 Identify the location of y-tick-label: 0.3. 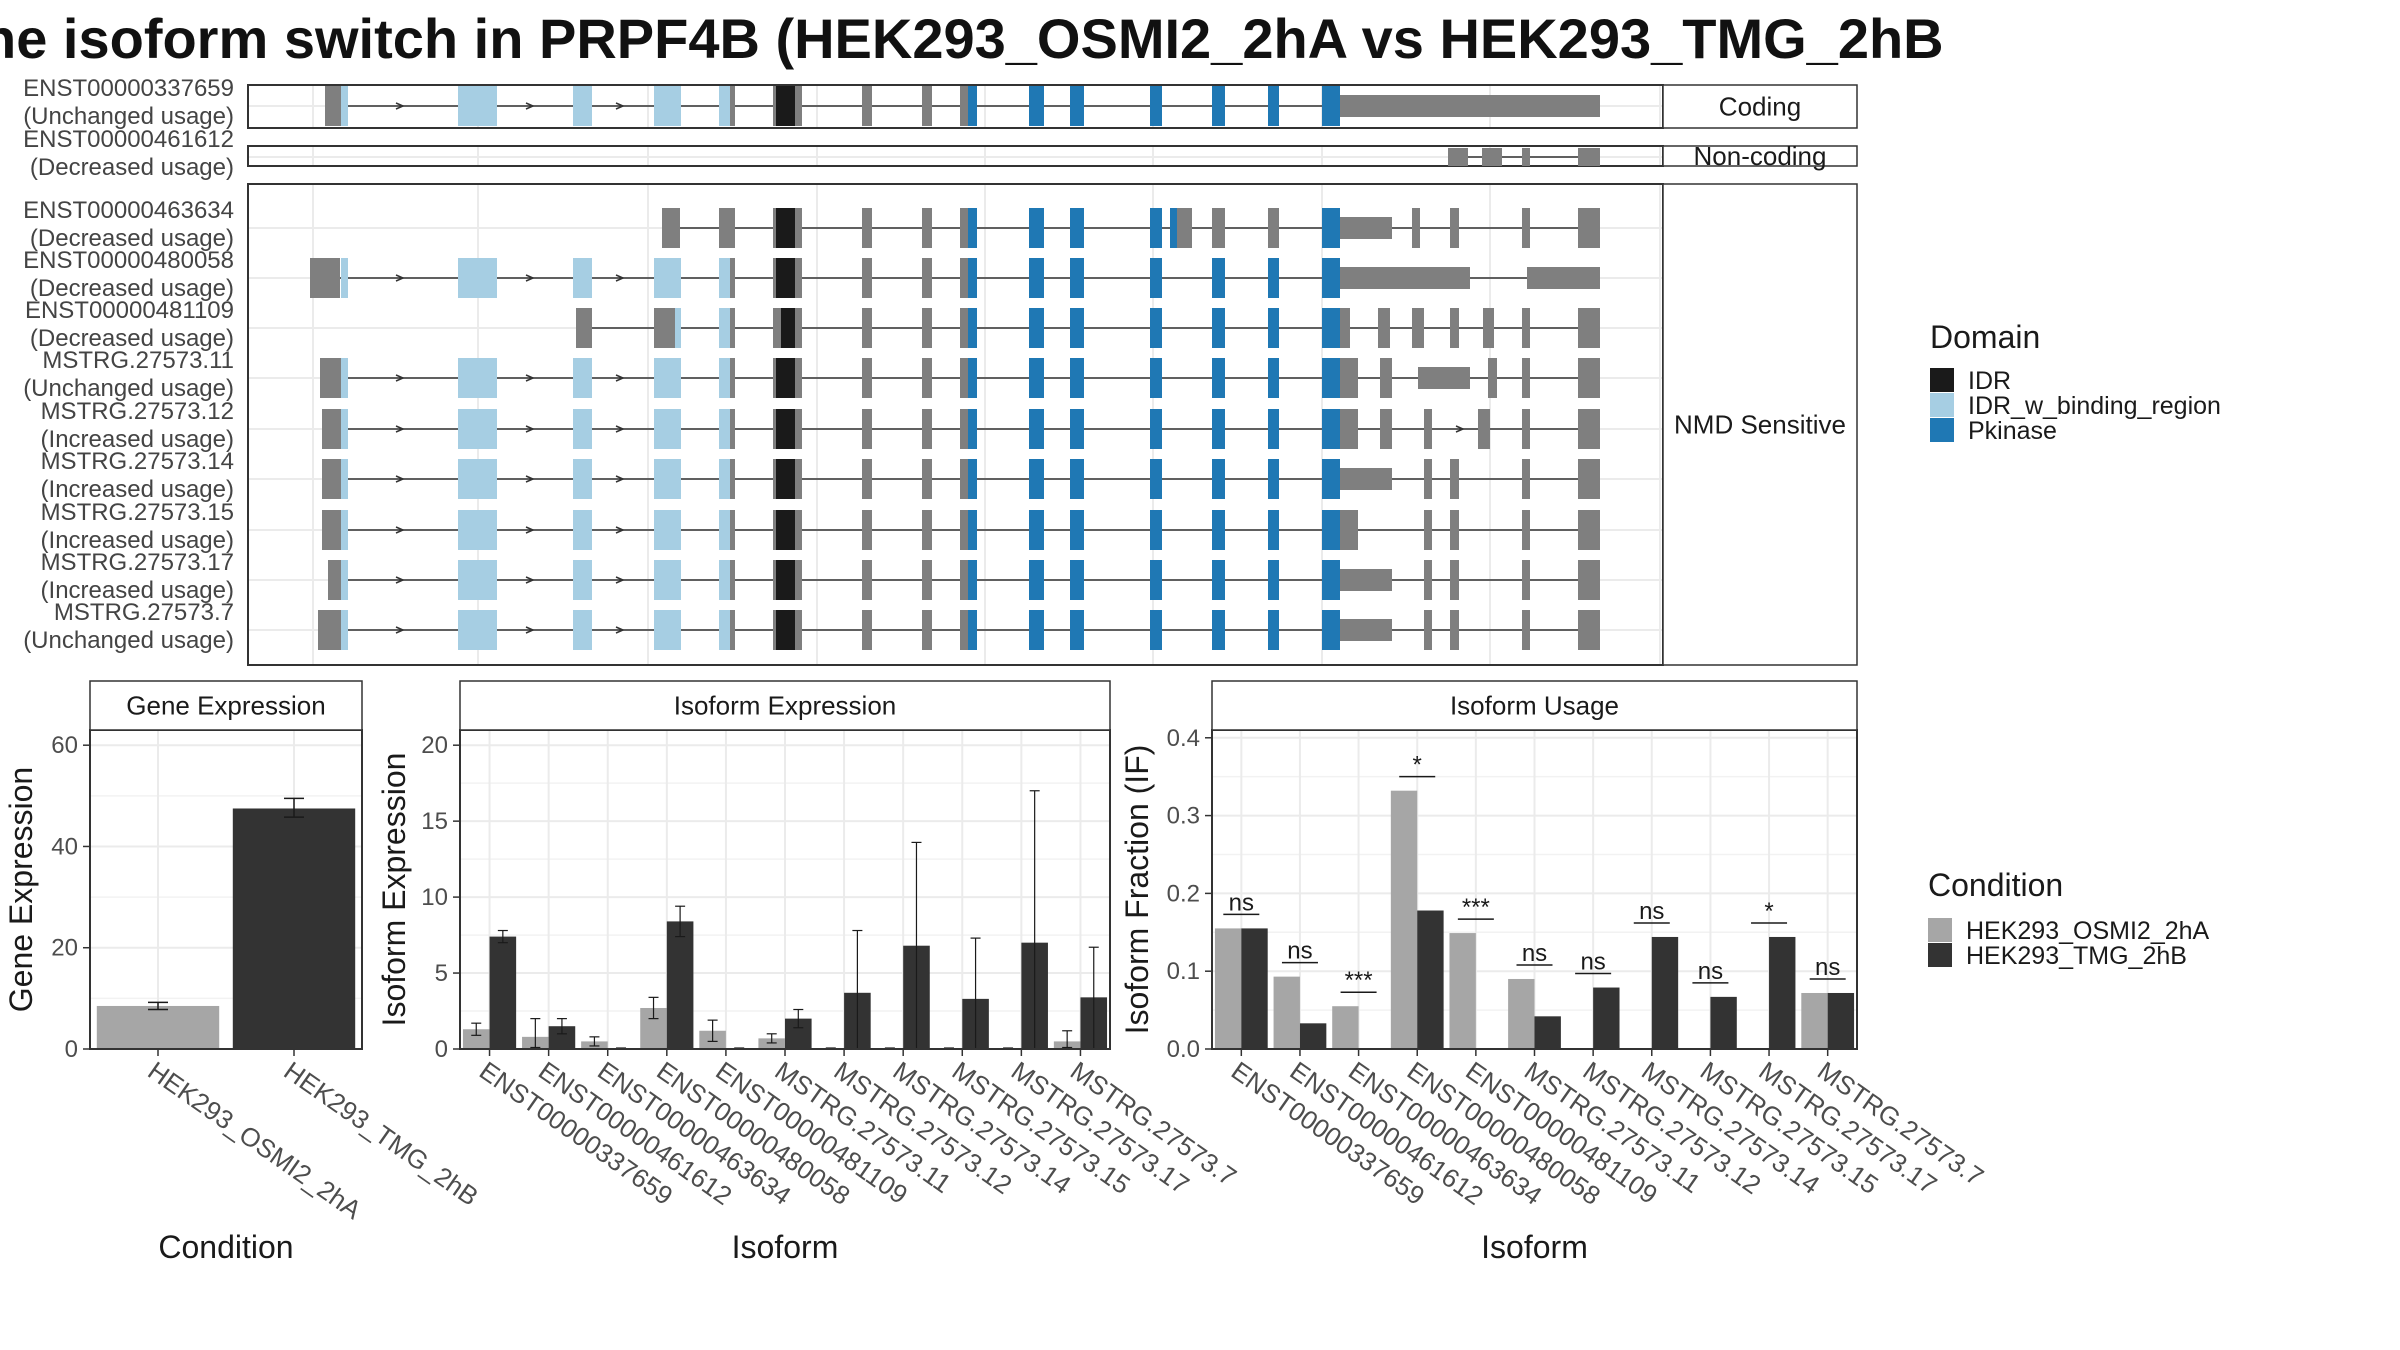
(1183, 816).